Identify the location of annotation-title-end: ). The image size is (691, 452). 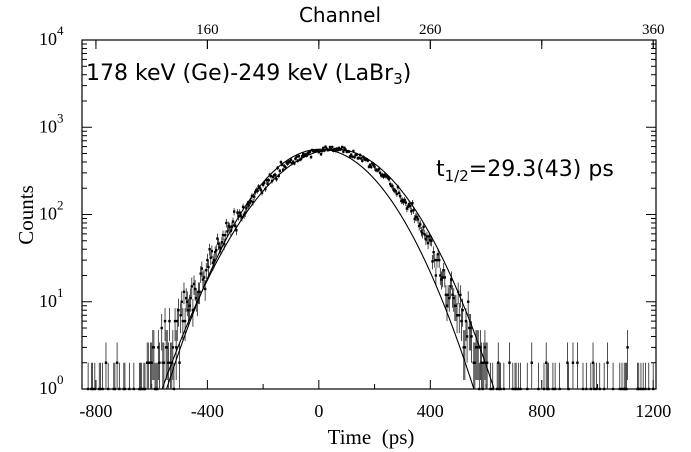
(407, 73).